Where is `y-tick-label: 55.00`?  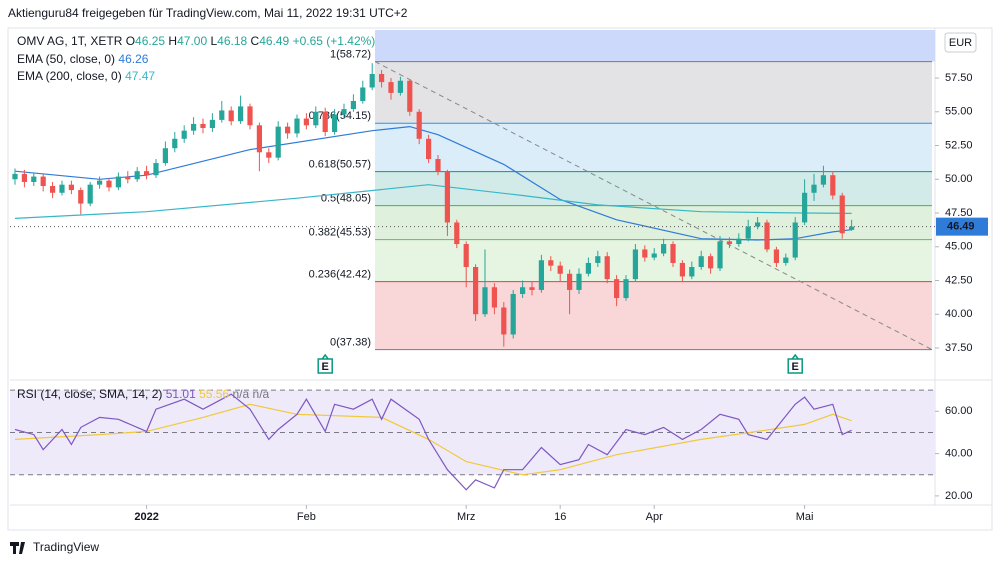
y-tick-label: 55.00 is located at coordinates (959, 112).